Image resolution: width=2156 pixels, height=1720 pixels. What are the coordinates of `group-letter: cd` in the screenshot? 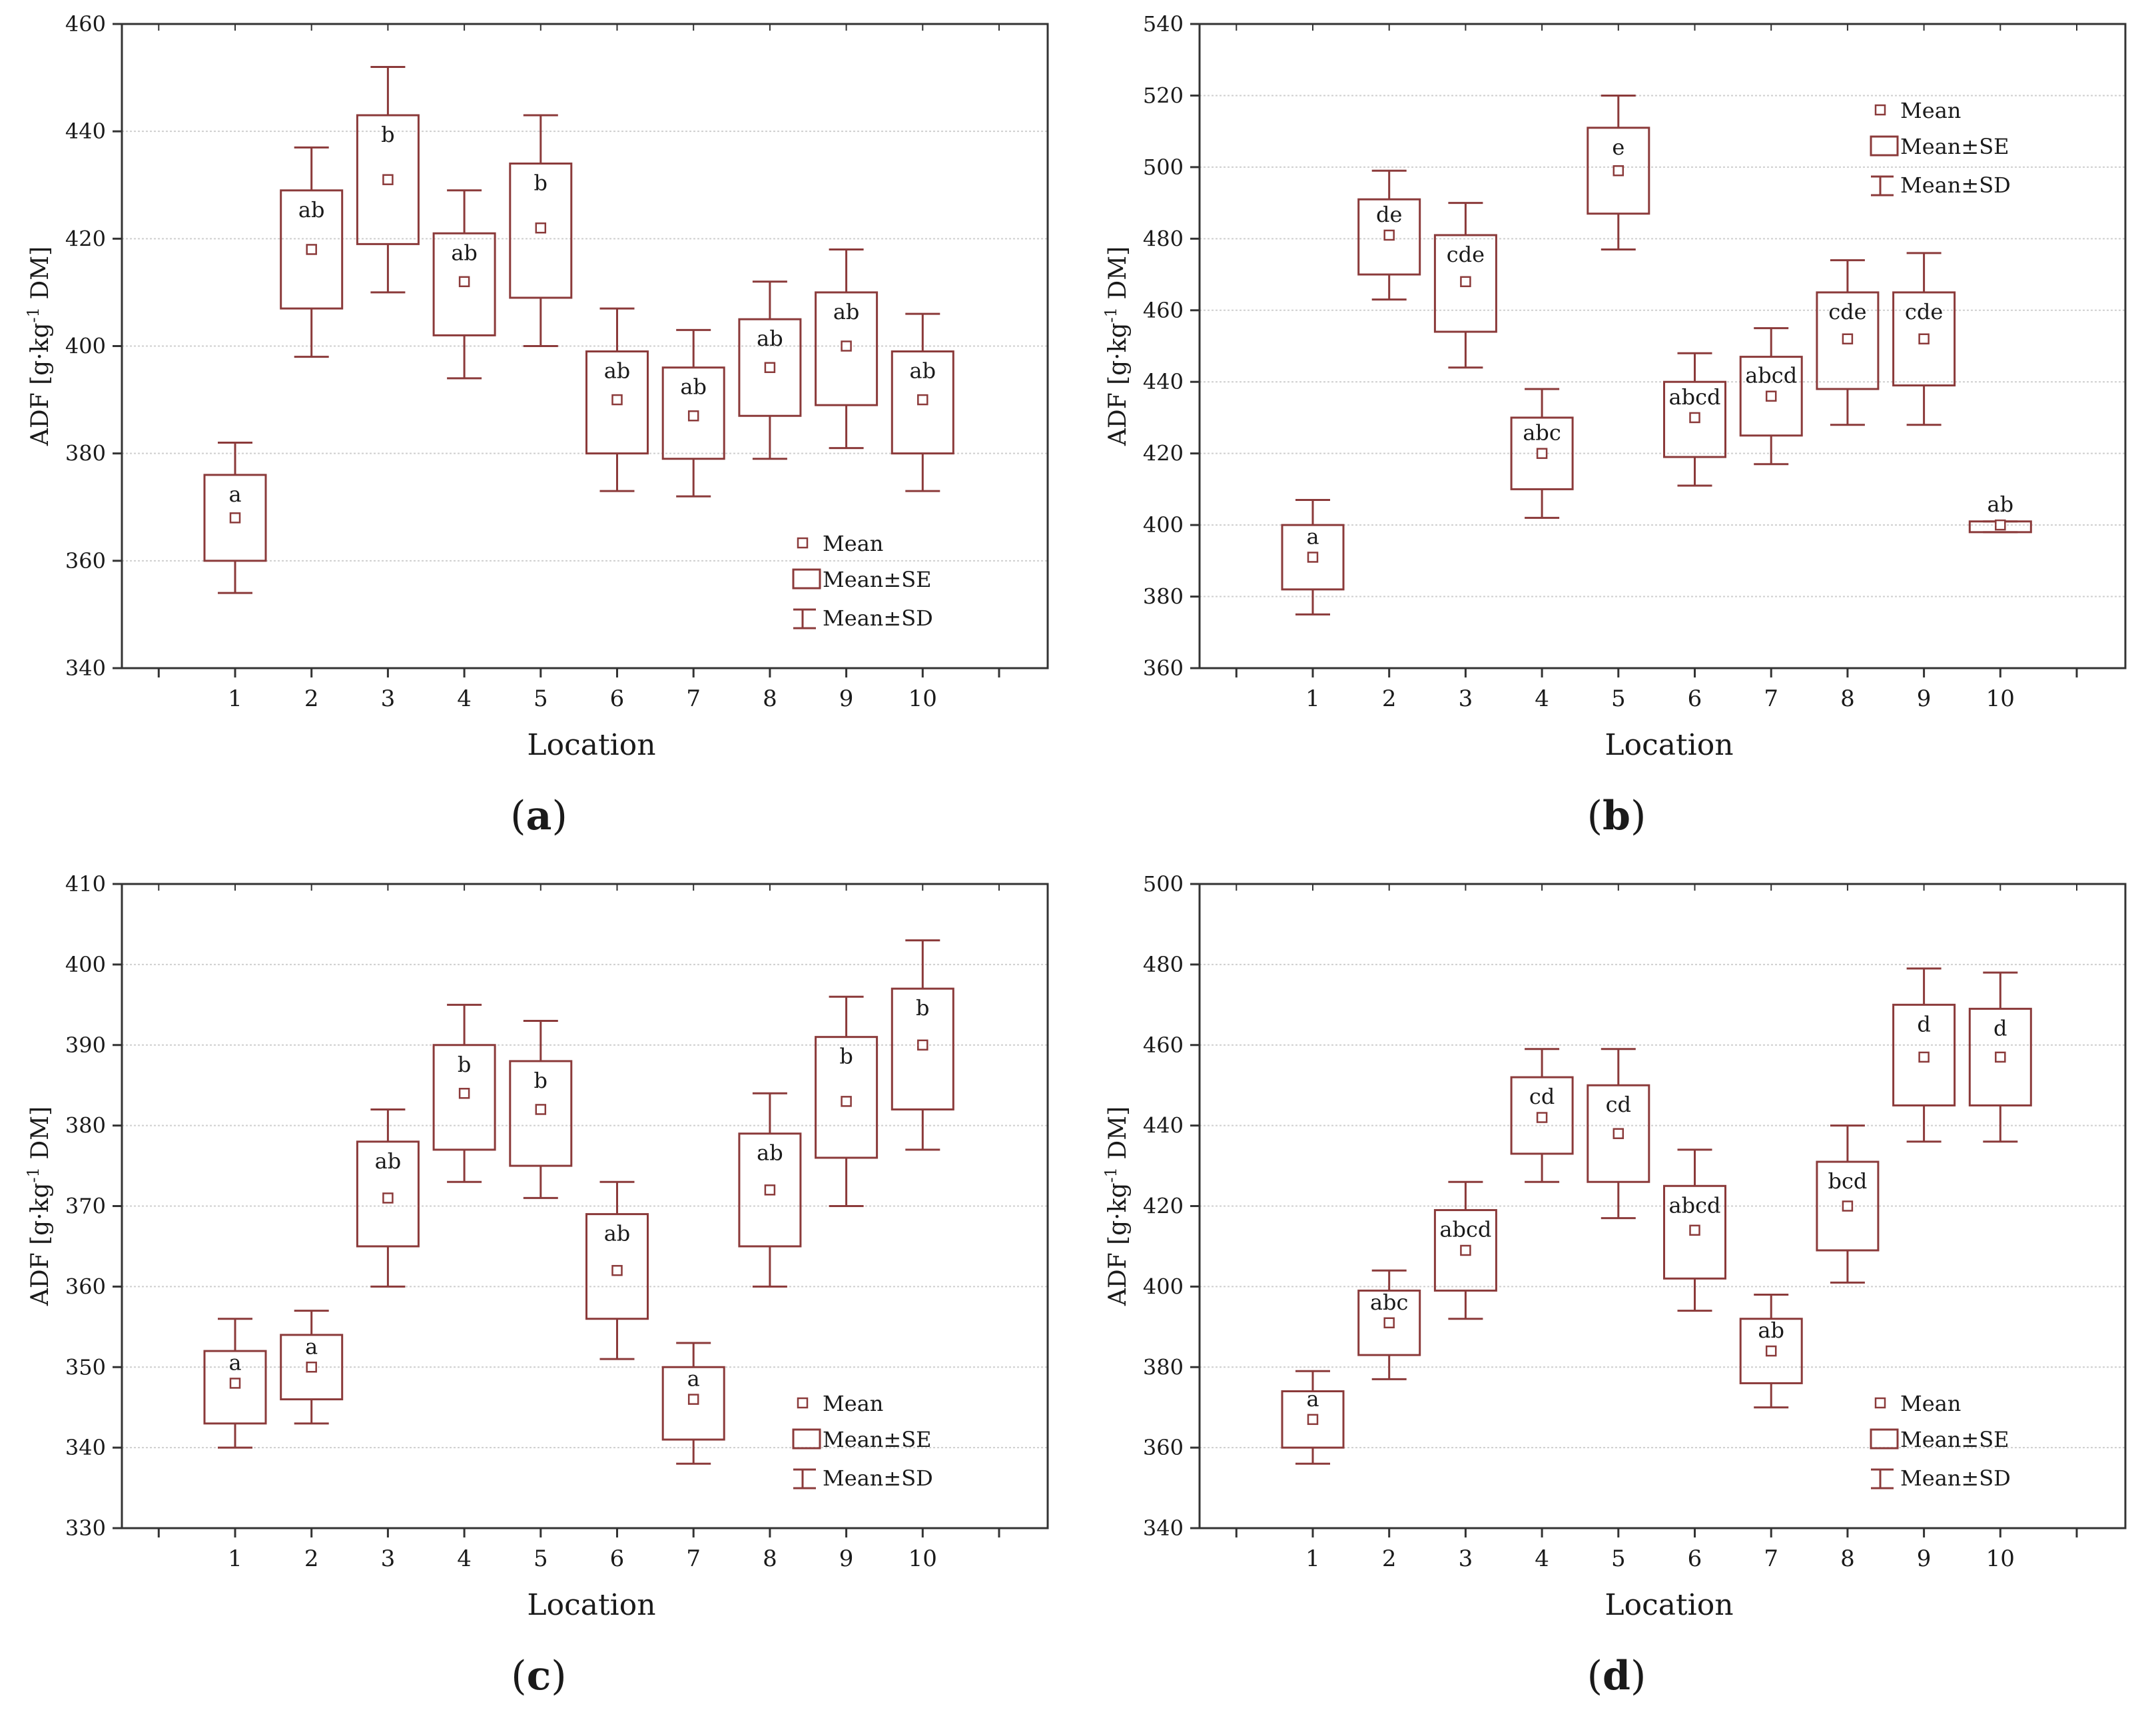 It's located at (1542, 1096).